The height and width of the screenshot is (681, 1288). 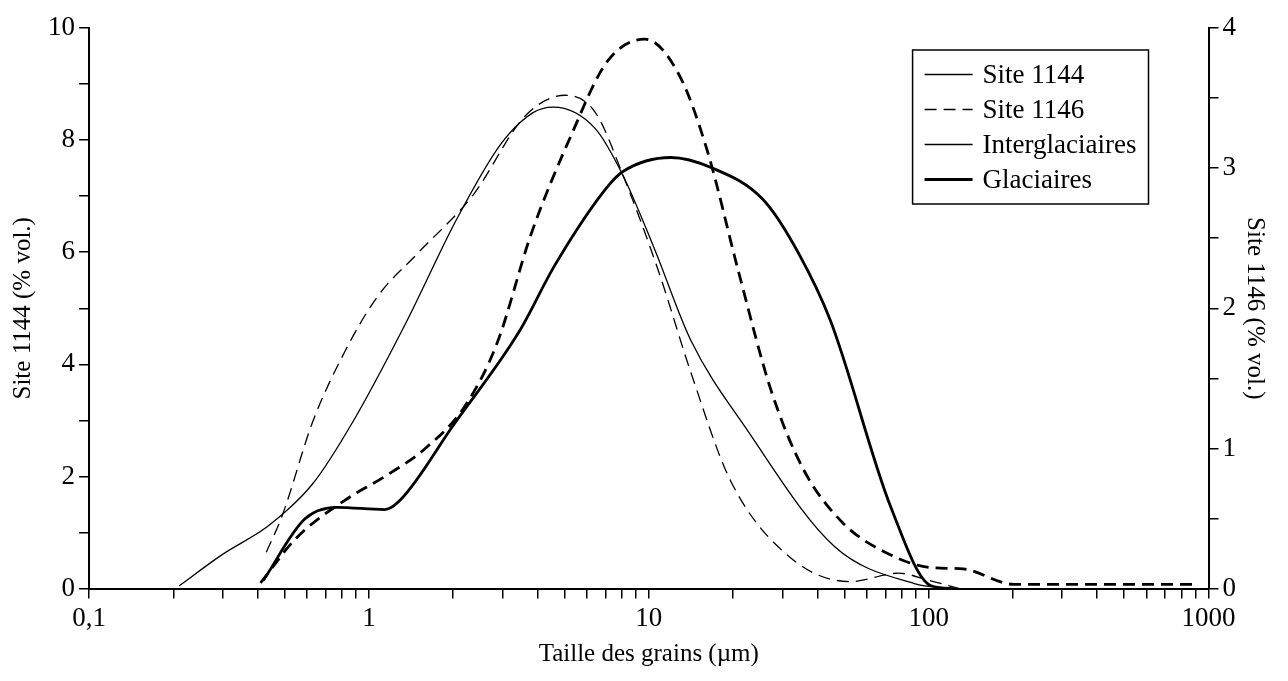 I want to click on y-tick-label: 4, so click(x=68, y=362).